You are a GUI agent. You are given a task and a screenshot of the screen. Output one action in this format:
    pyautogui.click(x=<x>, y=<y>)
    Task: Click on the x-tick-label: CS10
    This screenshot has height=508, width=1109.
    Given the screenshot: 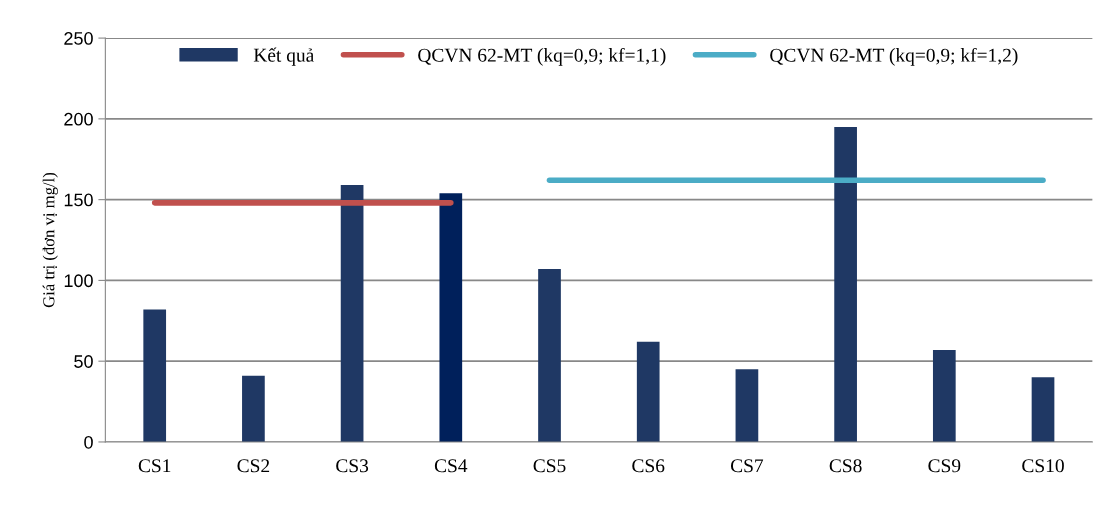 What is the action you would take?
    pyautogui.click(x=1043, y=466)
    